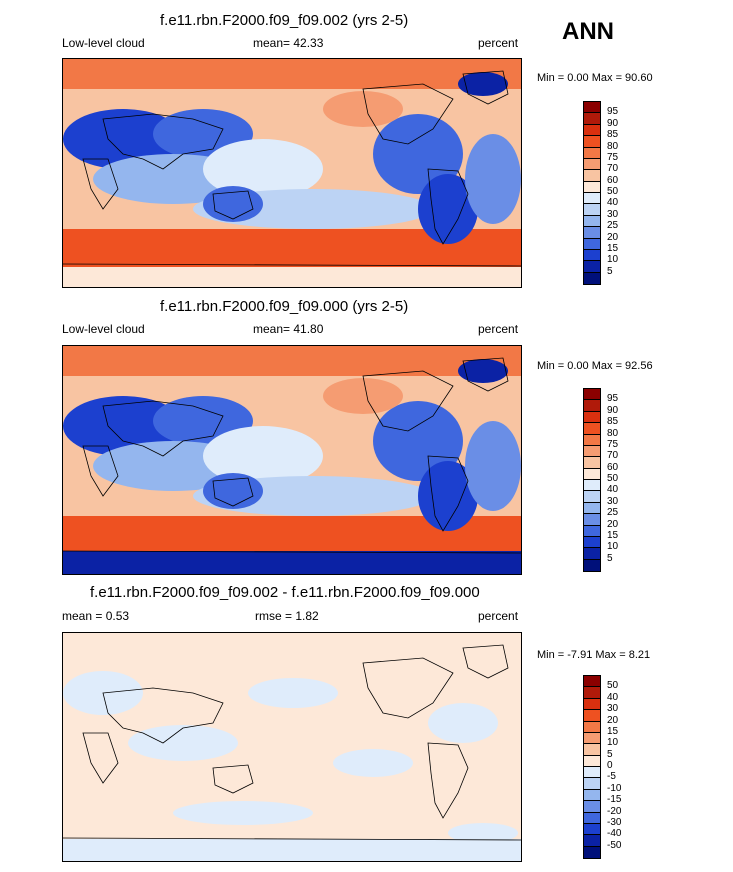  I want to click on panel-1-colorbar, so click(592, 193).